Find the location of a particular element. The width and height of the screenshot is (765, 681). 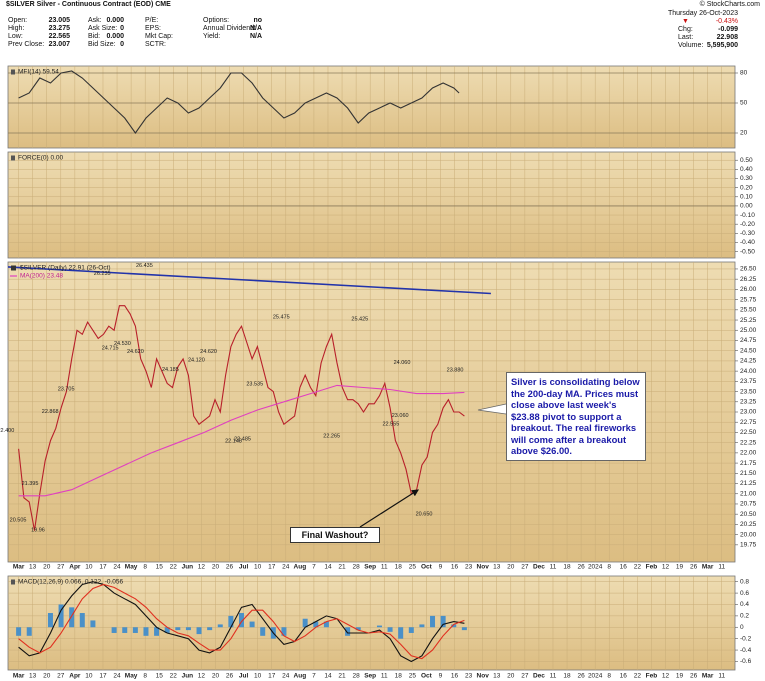

price-label: 22.868 is located at coordinates (50, 412).